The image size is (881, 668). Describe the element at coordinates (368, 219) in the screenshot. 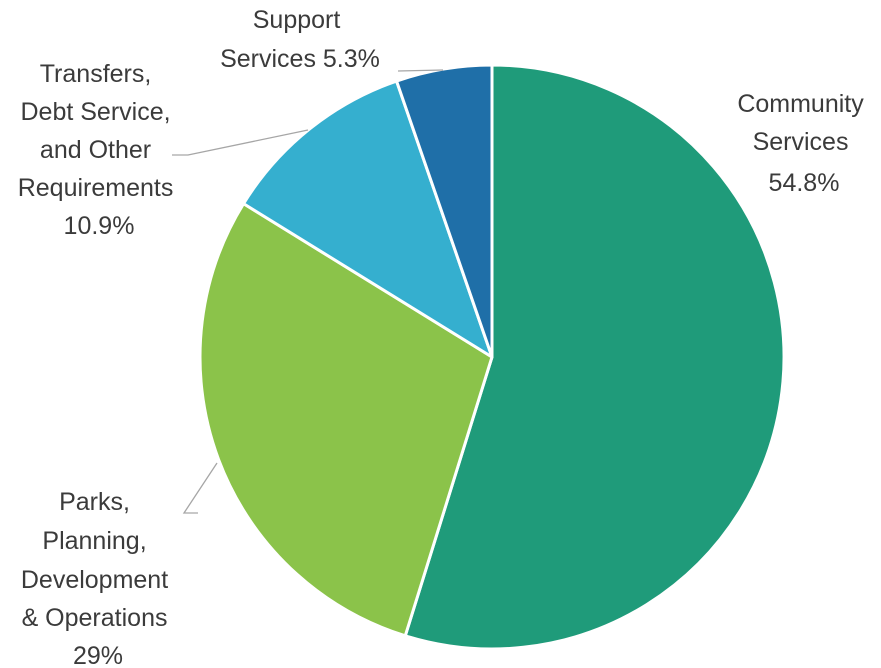

I see `pie-slice-transfers-debt-service-and-other-requirements` at that location.